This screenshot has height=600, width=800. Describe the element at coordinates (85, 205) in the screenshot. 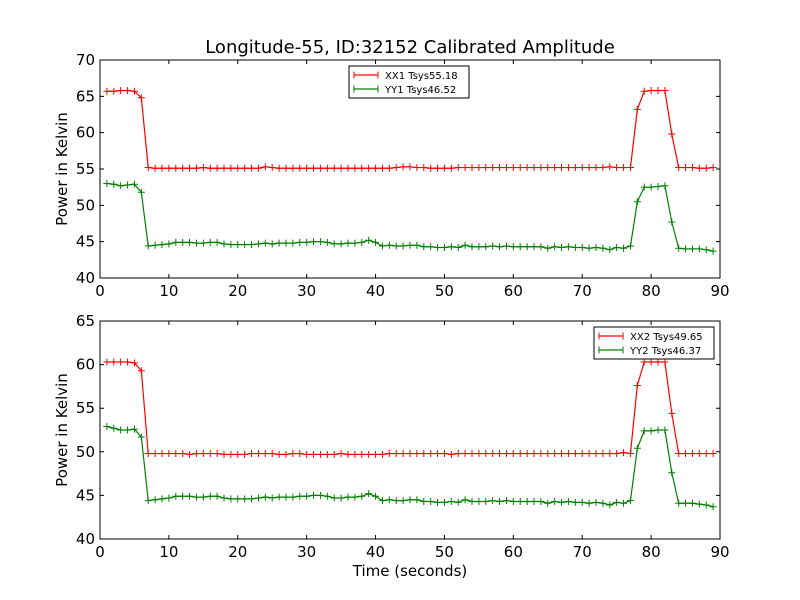

I see `y-tick-label: 50` at that location.